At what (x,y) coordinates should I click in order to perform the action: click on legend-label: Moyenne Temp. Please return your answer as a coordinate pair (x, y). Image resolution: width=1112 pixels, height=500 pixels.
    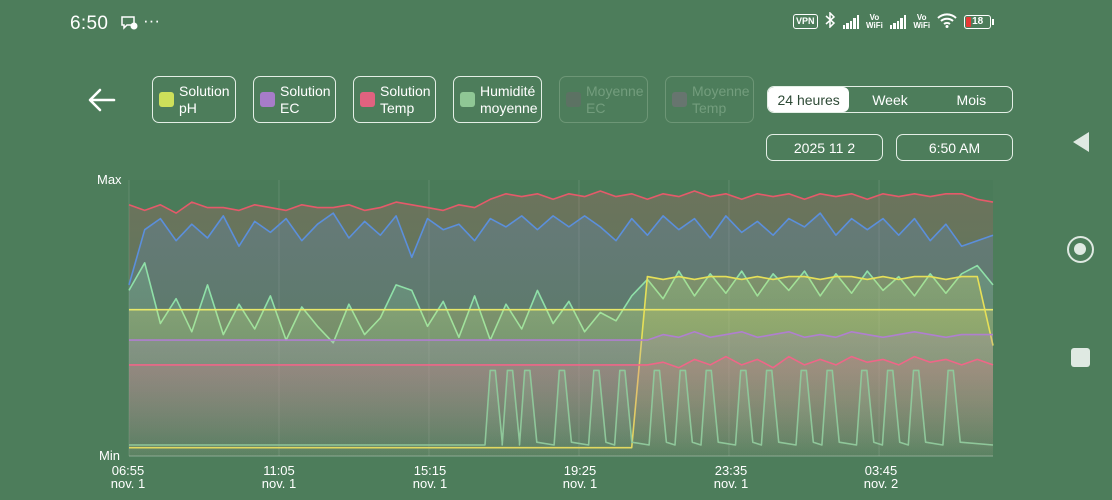
    Looking at the image, I should click on (721, 99).